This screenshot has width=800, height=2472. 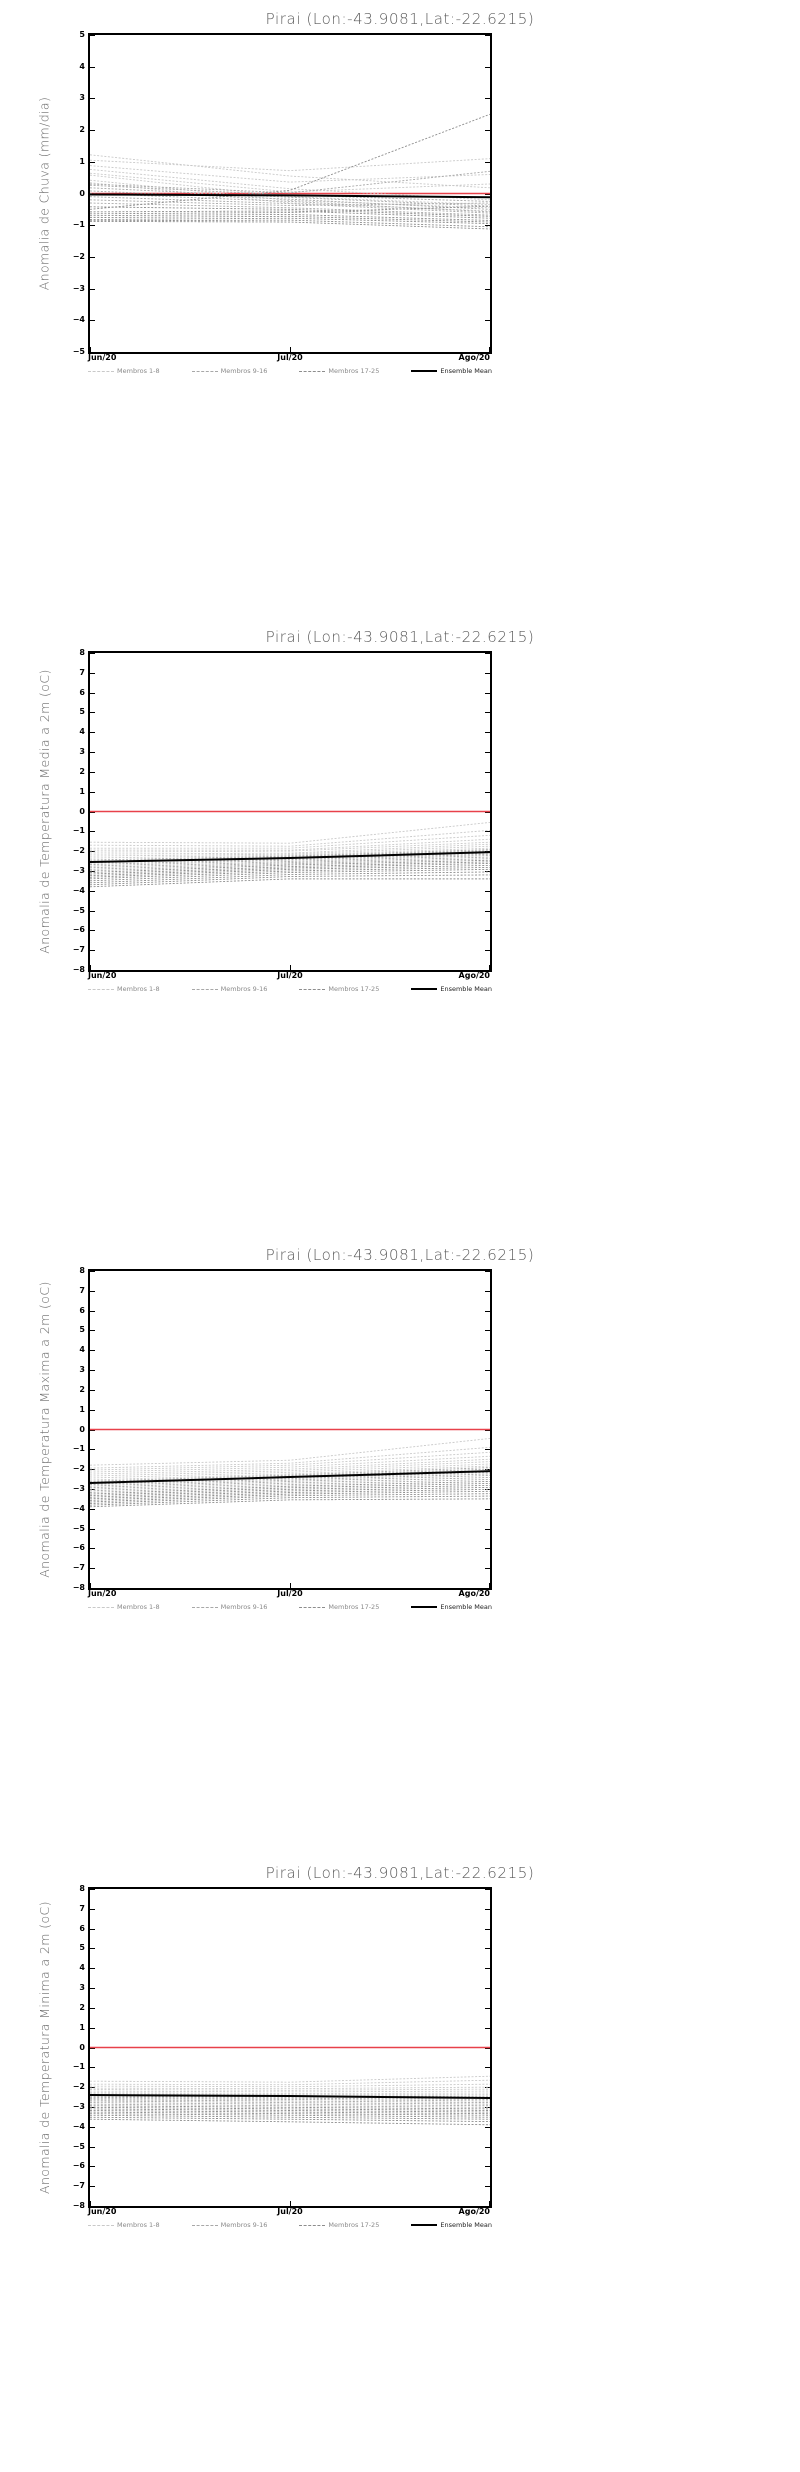 What do you see at coordinates (339, 989) in the screenshot?
I see `legend-item-members-17-25: Membros 17-25` at bounding box center [339, 989].